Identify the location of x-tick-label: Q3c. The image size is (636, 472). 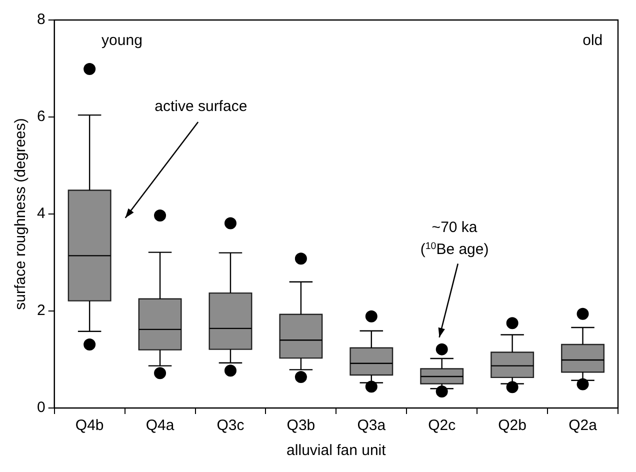
(230, 425).